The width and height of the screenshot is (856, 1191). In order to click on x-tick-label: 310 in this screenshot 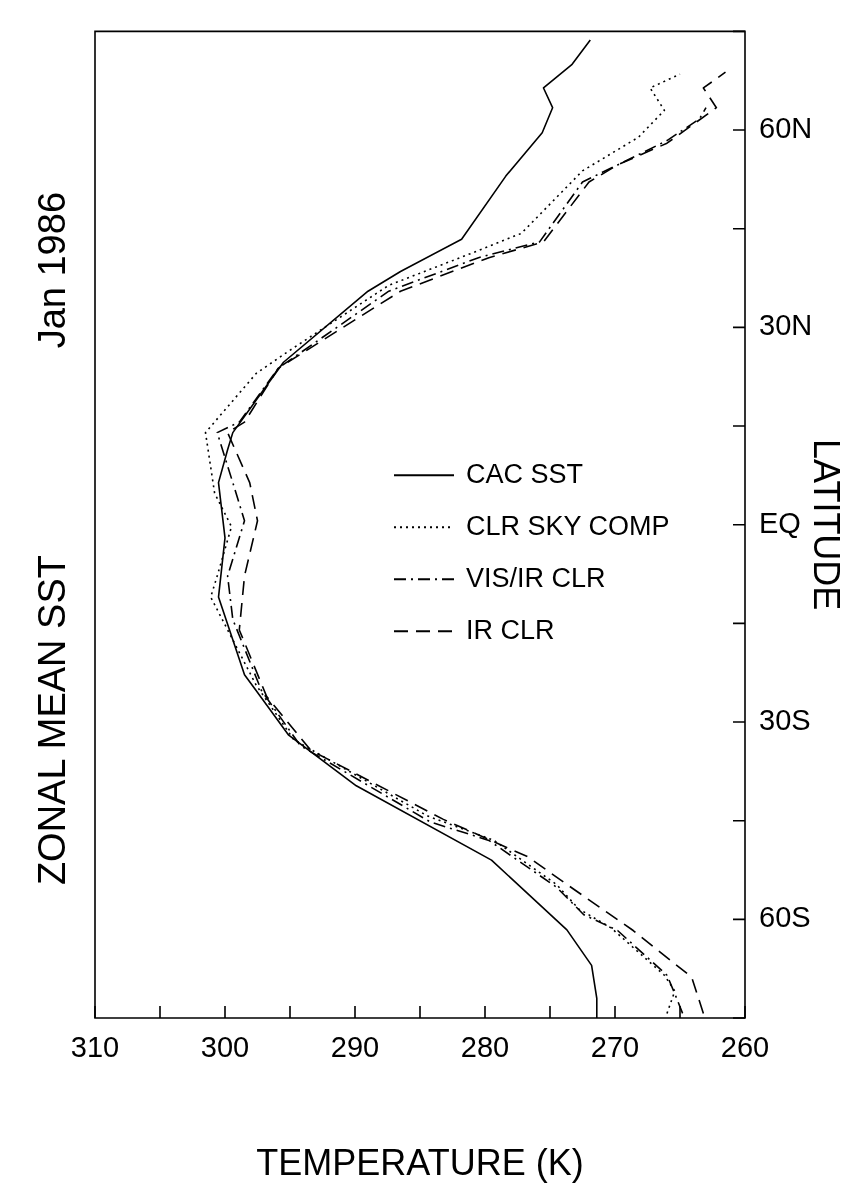, I will do `click(95, 1047)`.